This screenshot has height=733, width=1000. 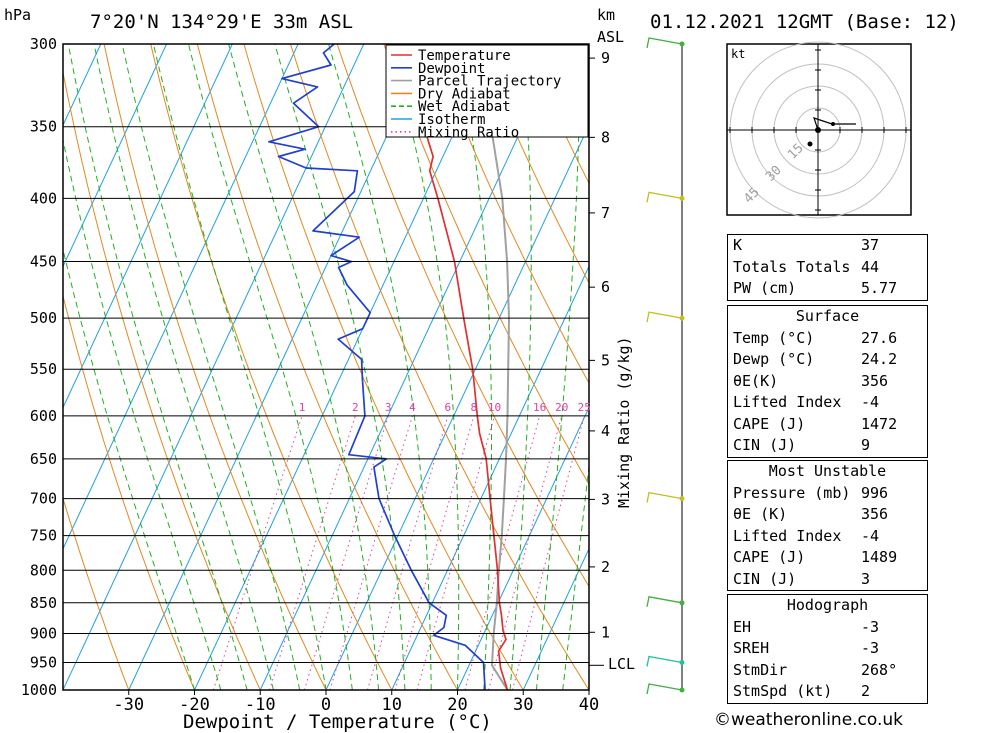 I want to click on temperature-line, so click(x=466, y=408).